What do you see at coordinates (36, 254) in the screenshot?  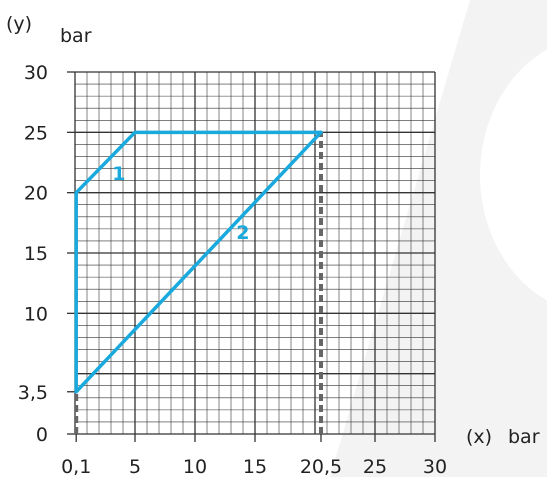 I see `y-tick-label: 15` at bounding box center [36, 254].